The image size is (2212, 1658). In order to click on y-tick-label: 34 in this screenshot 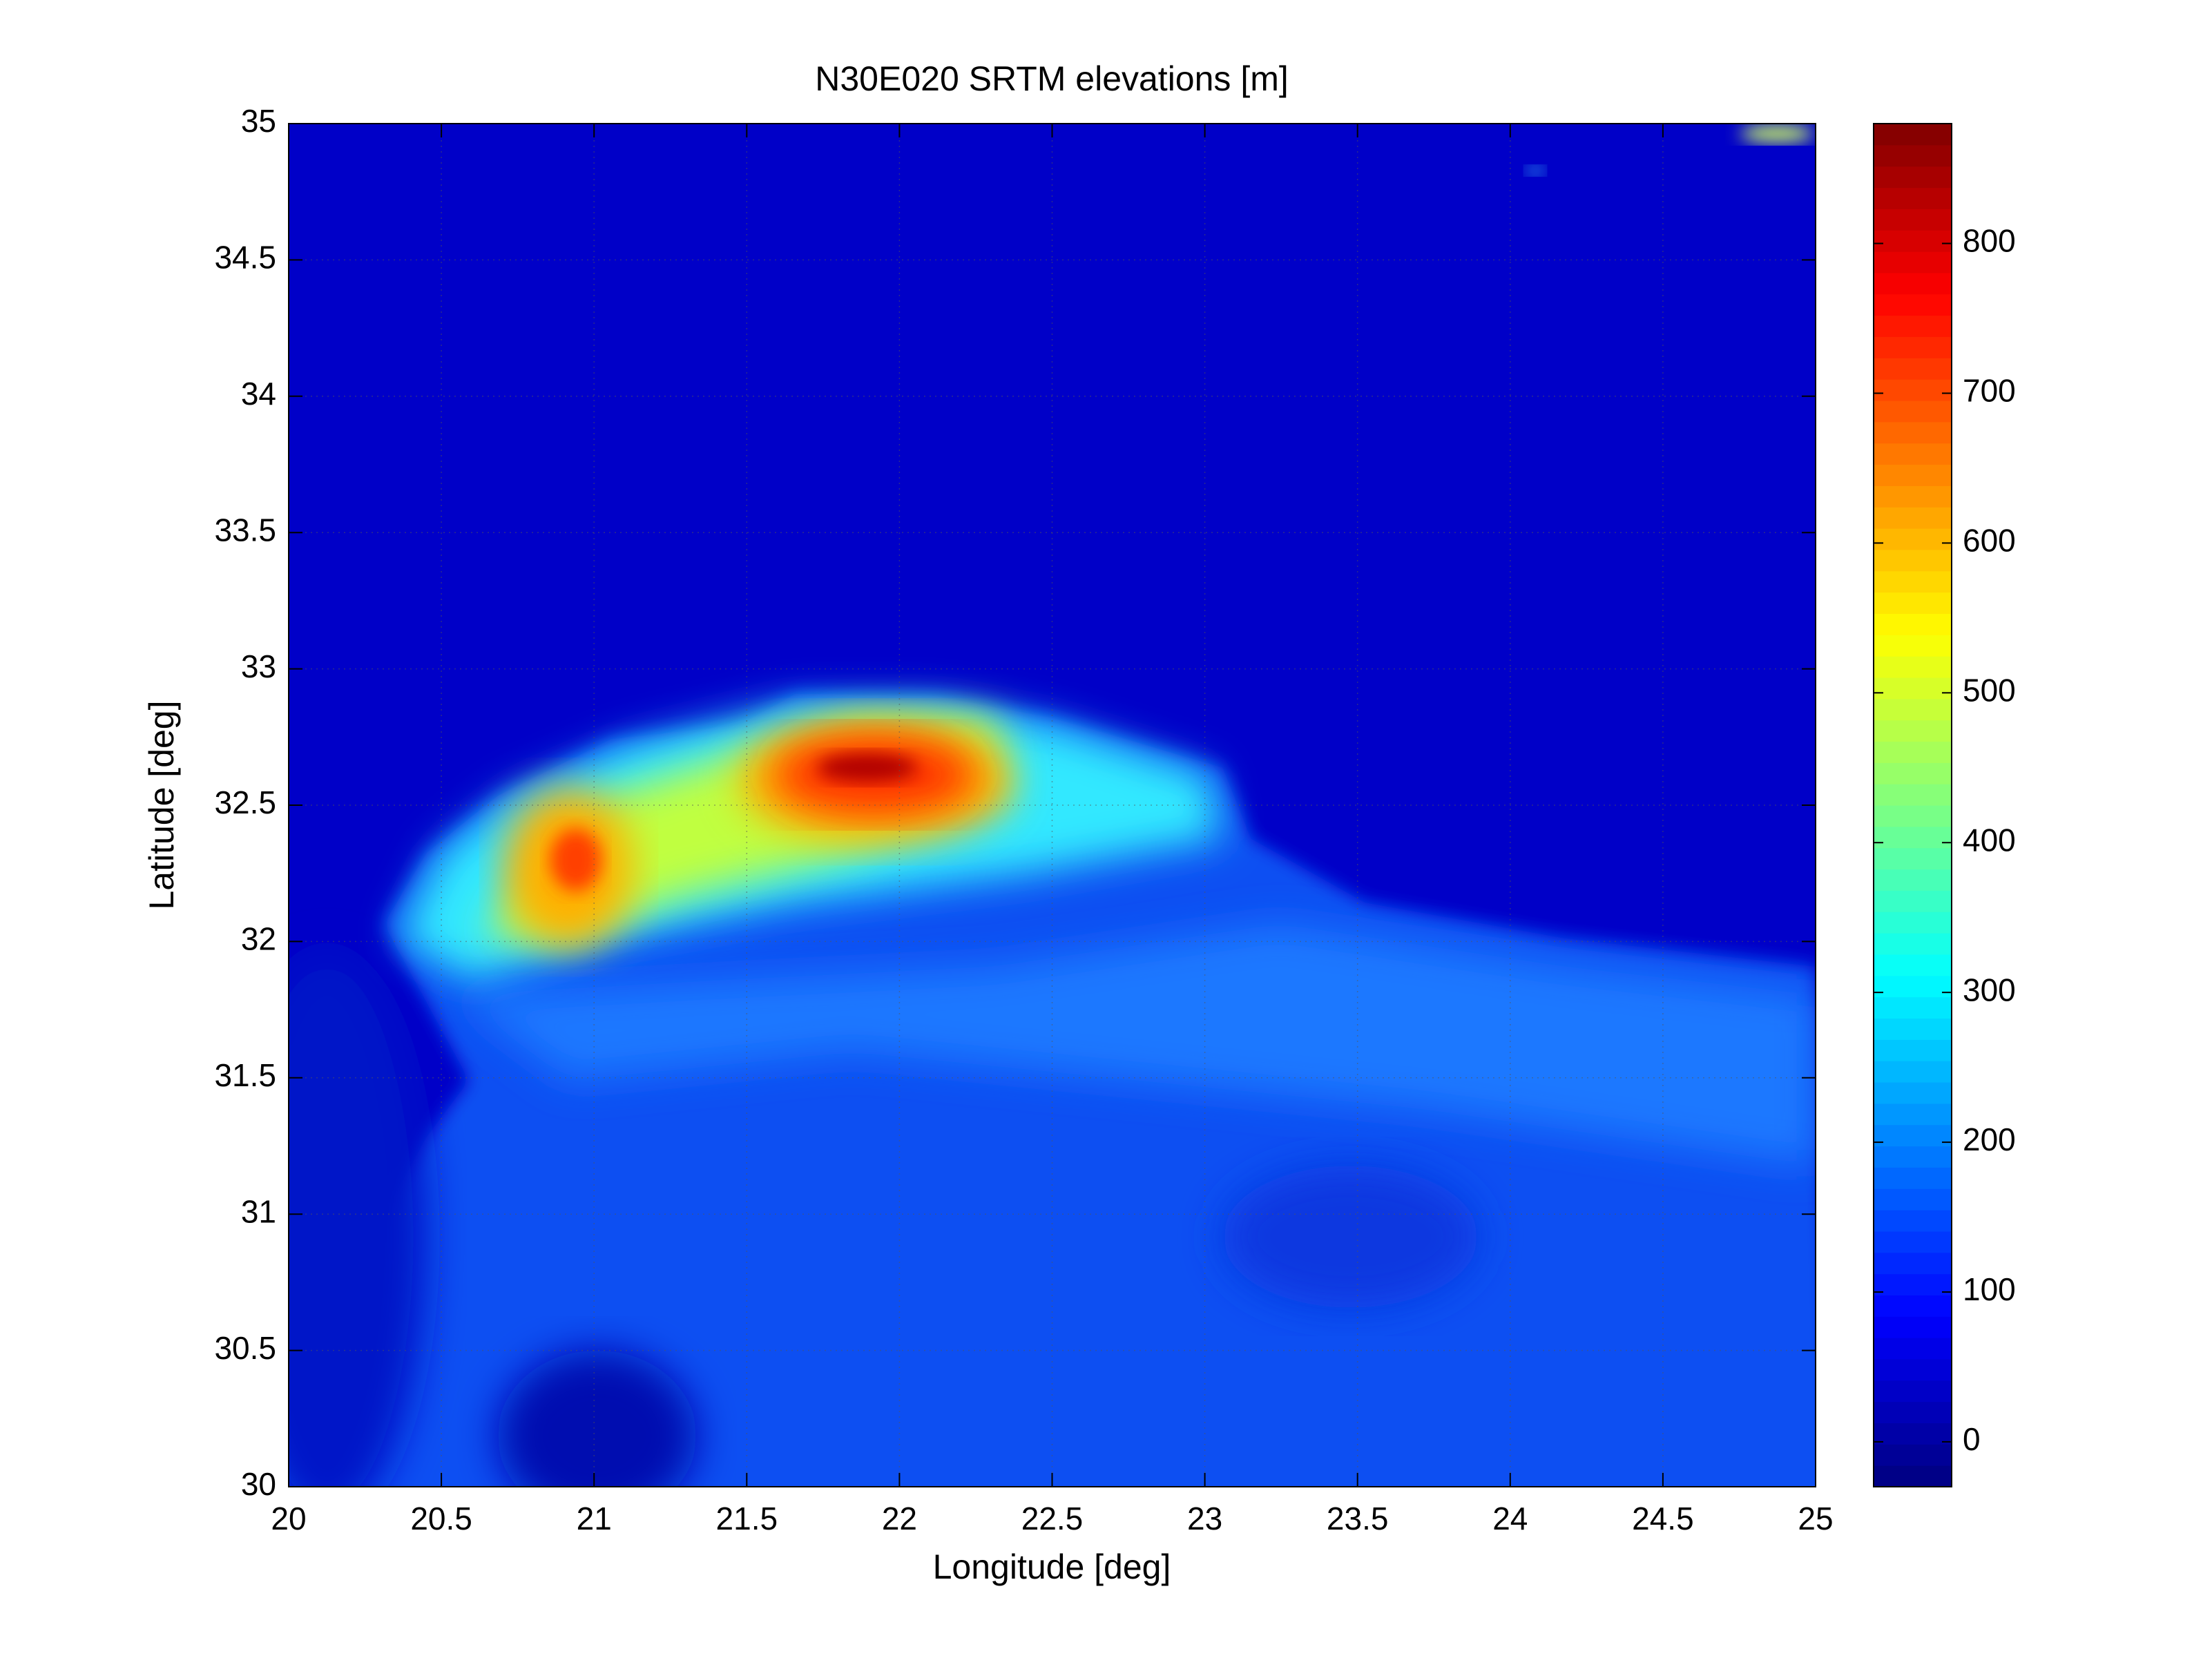, I will do `click(258, 394)`.